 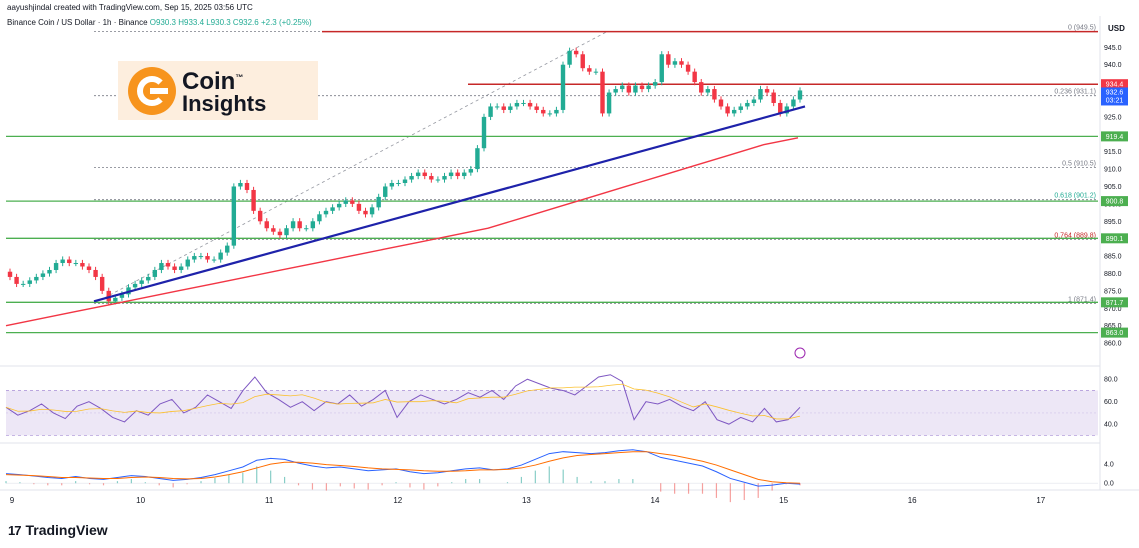 I want to click on current-price-label: 932.6, so click(x=1115, y=92).